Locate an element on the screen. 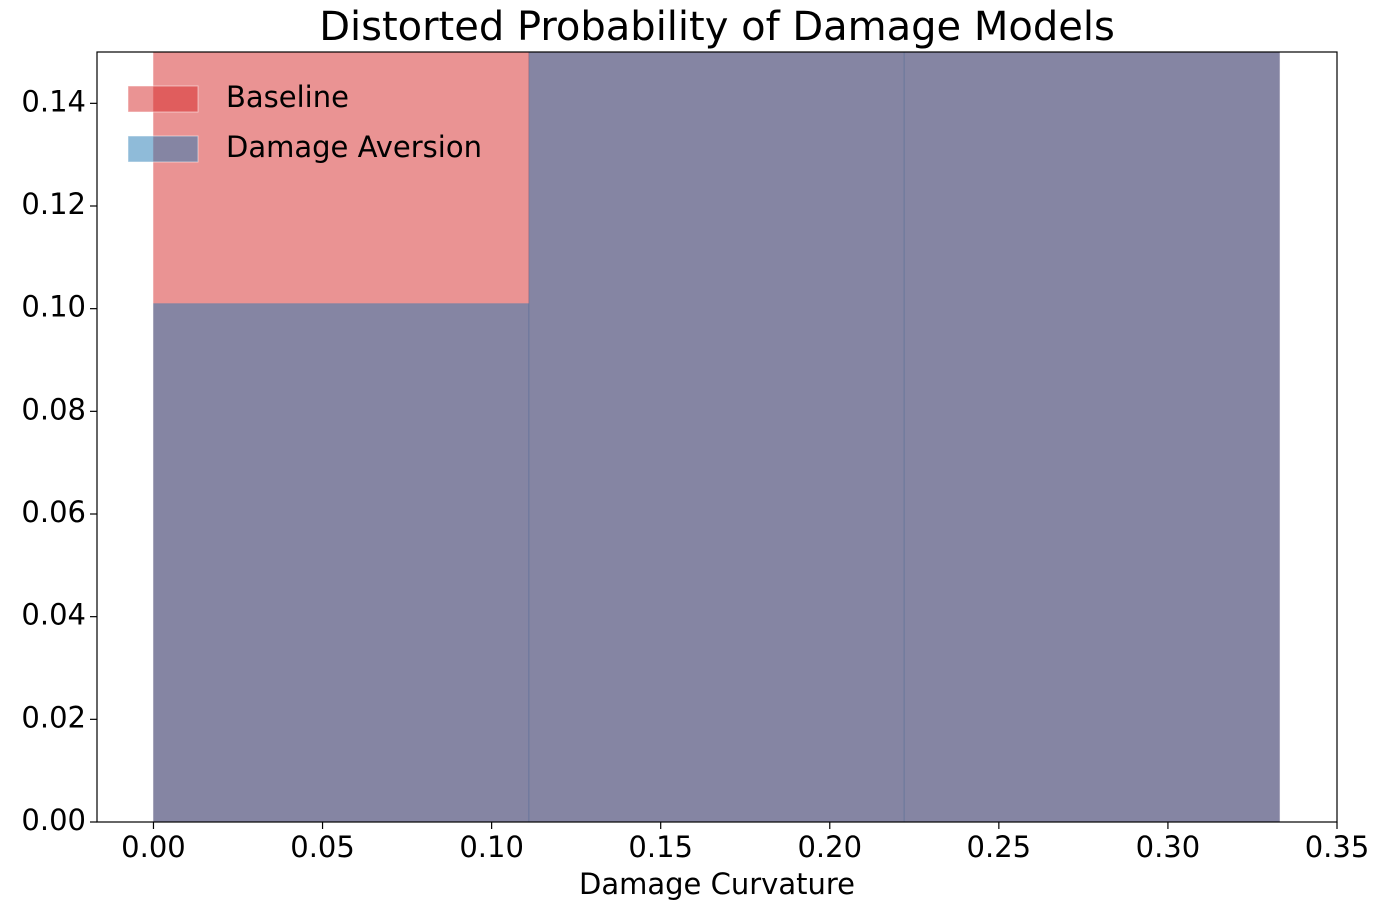 This screenshot has height=915, width=1385. x-tick-label: 0.35 is located at coordinates (1337, 847).